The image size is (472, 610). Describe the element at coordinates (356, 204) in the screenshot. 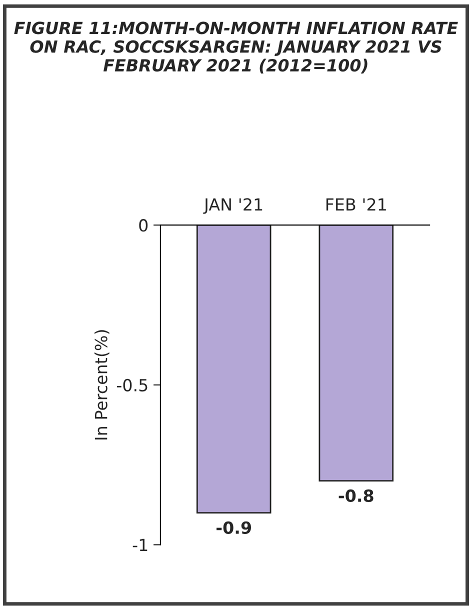

I see `x-tick-label: FEB '21` at that location.